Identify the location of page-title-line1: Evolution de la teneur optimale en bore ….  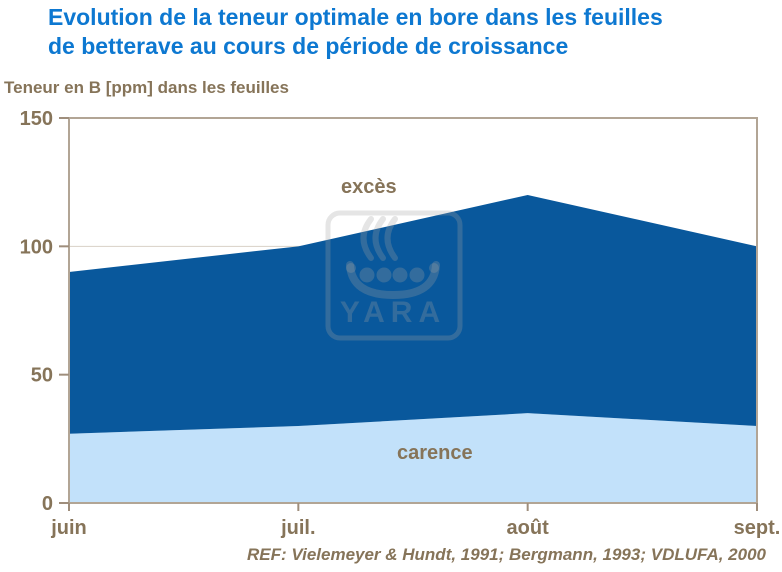
(355, 17).